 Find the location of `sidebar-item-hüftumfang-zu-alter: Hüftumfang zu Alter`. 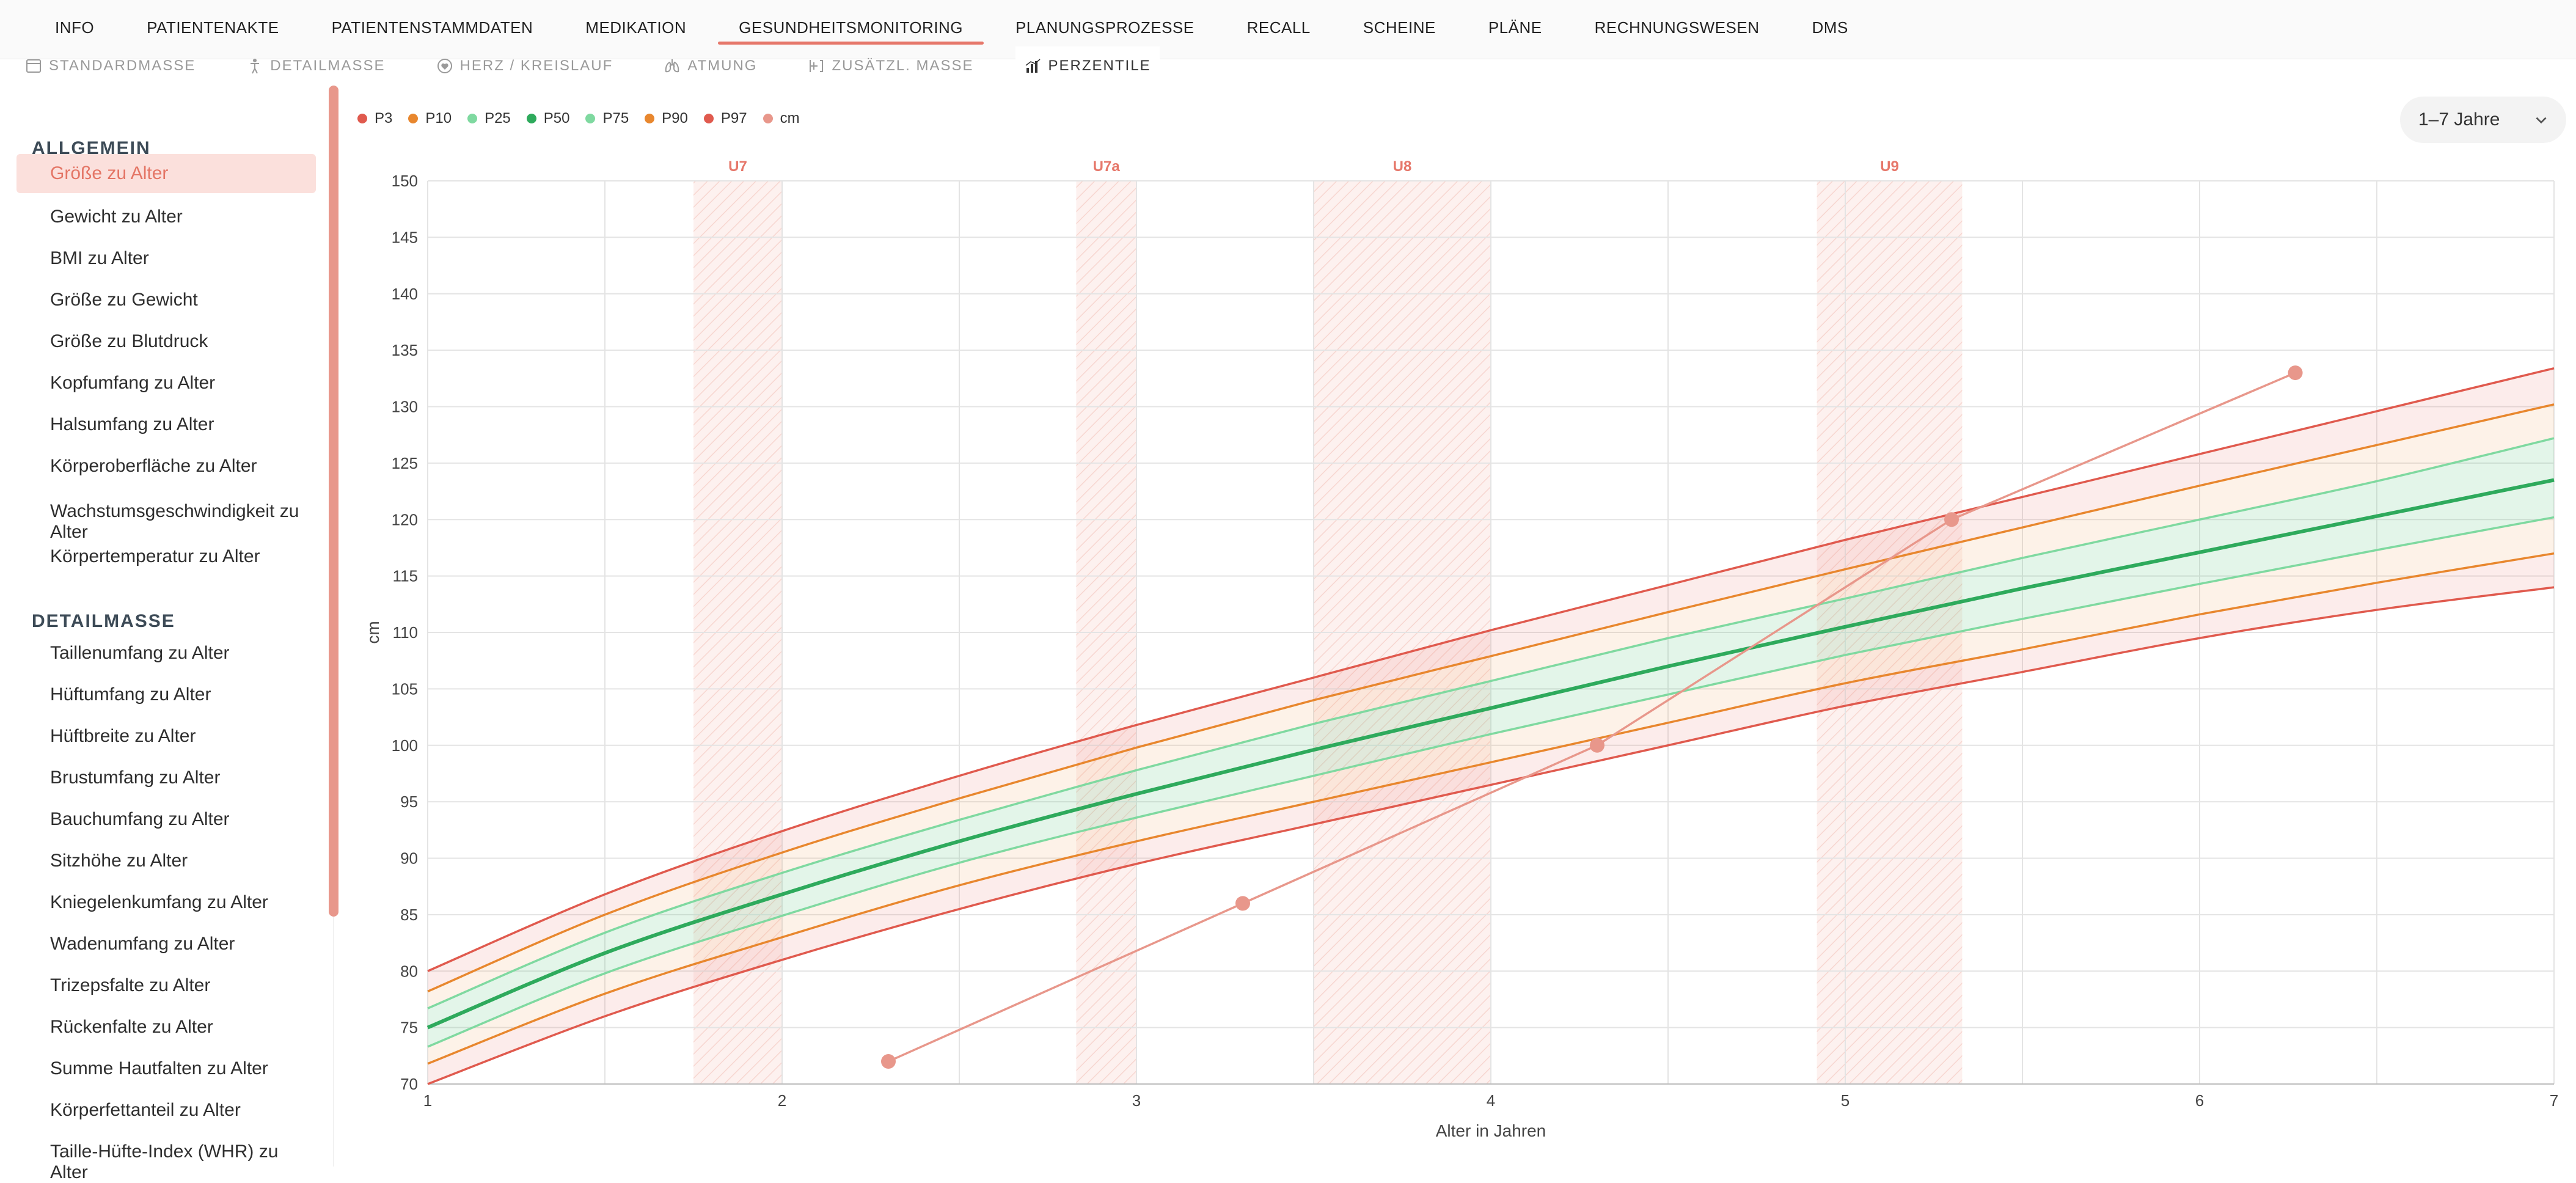

sidebar-item-hüftumfang-zu-alter: Hüftumfang zu Alter is located at coordinates (130, 694).